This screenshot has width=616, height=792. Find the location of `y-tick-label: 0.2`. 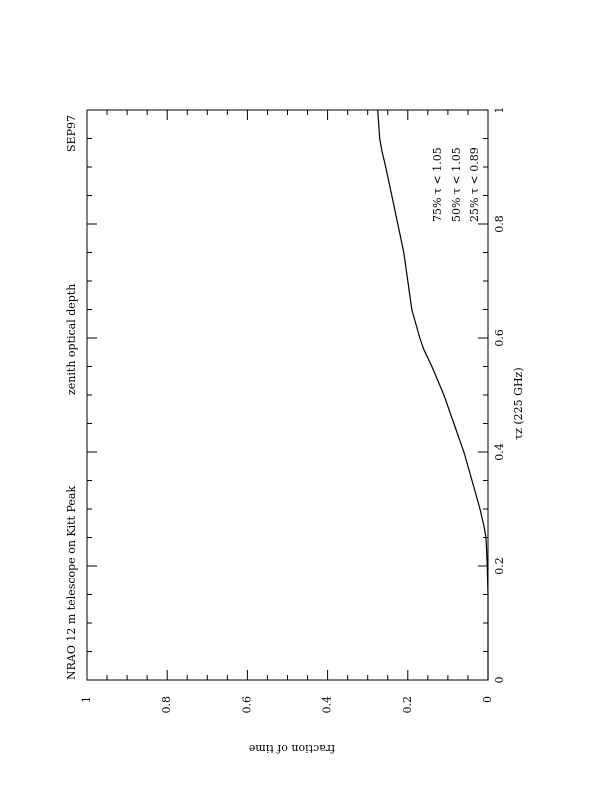

y-tick-label: 0.2 is located at coordinates (407, 705).